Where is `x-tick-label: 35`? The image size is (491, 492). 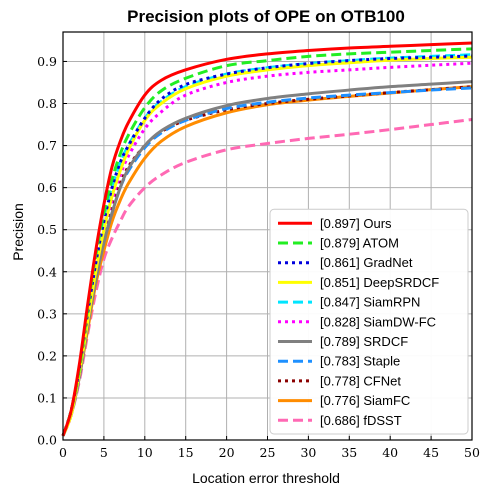
x-tick-label: 35 is located at coordinates (349, 452).